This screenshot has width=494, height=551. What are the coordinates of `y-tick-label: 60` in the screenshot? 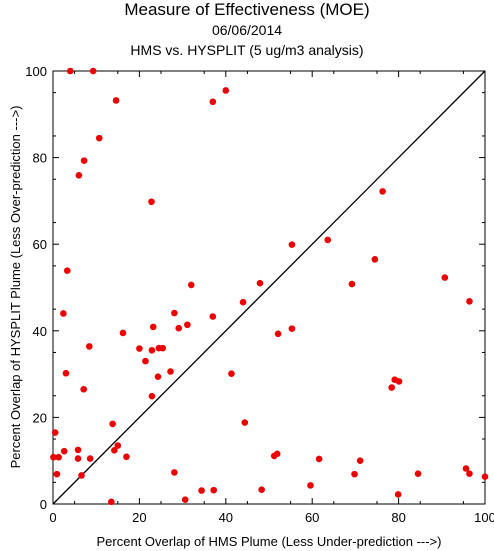 It's located at (40, 244).